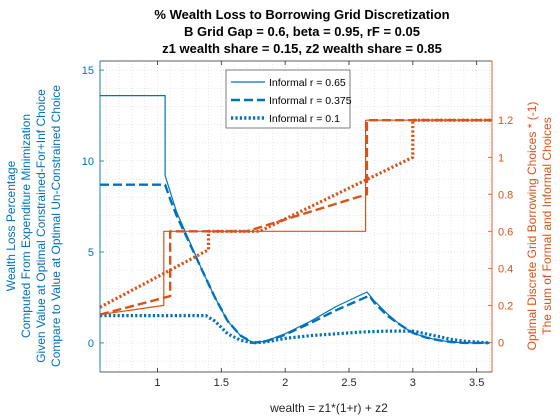 The image size is (560, 420). Describe the element at coordinates (157, 383) in the screenshot. I see `x-tick-label: 1` at that location.